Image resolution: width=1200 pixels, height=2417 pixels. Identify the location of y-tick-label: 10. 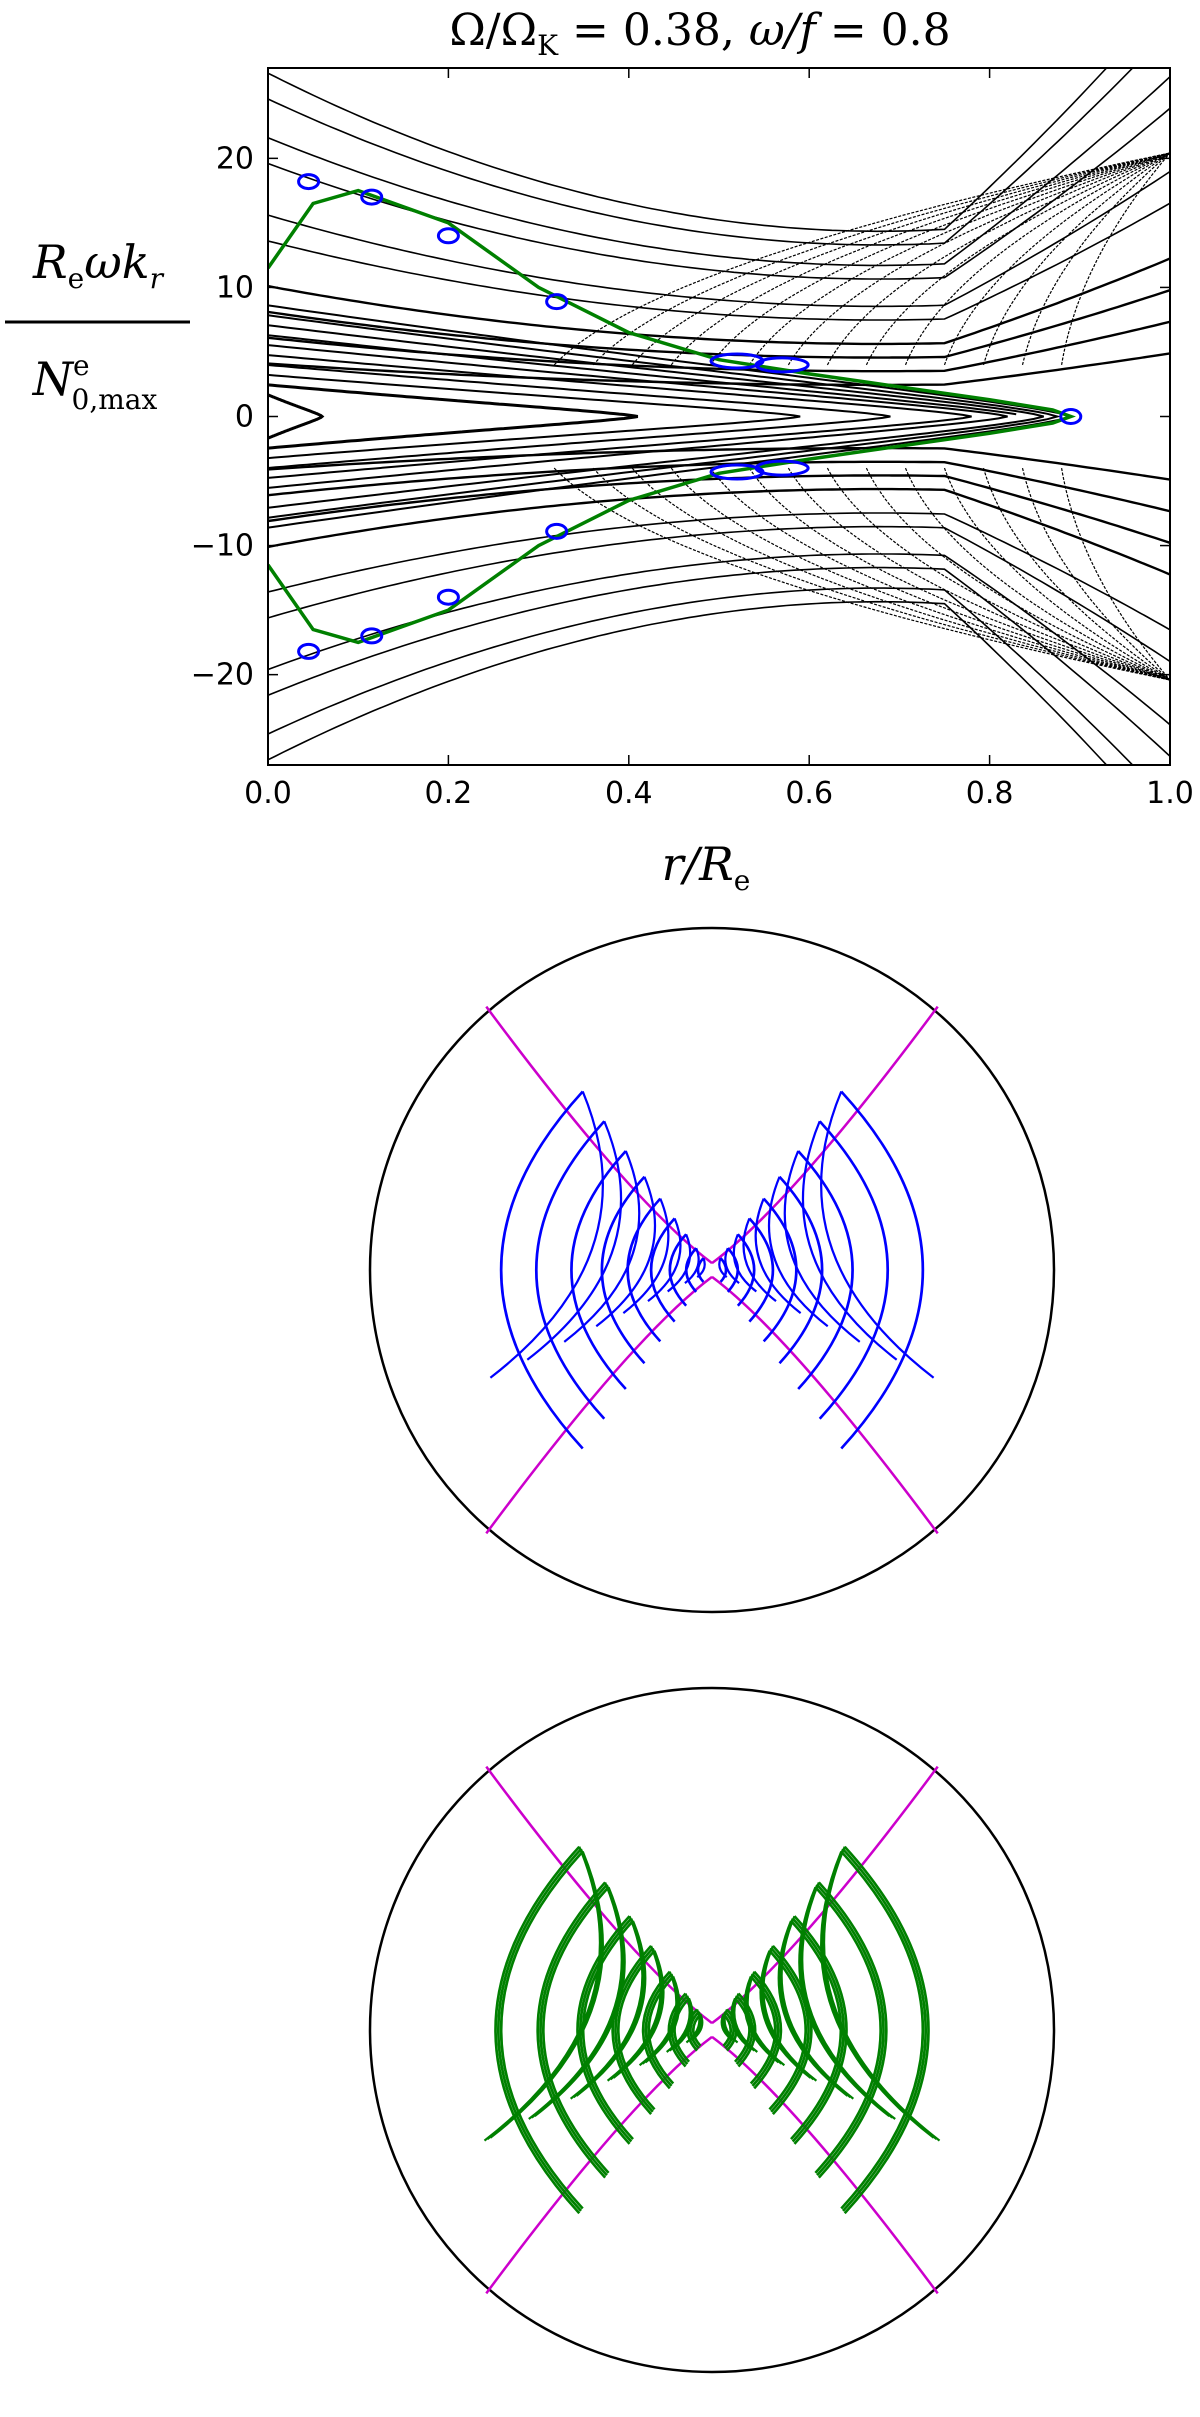
(235, 287).